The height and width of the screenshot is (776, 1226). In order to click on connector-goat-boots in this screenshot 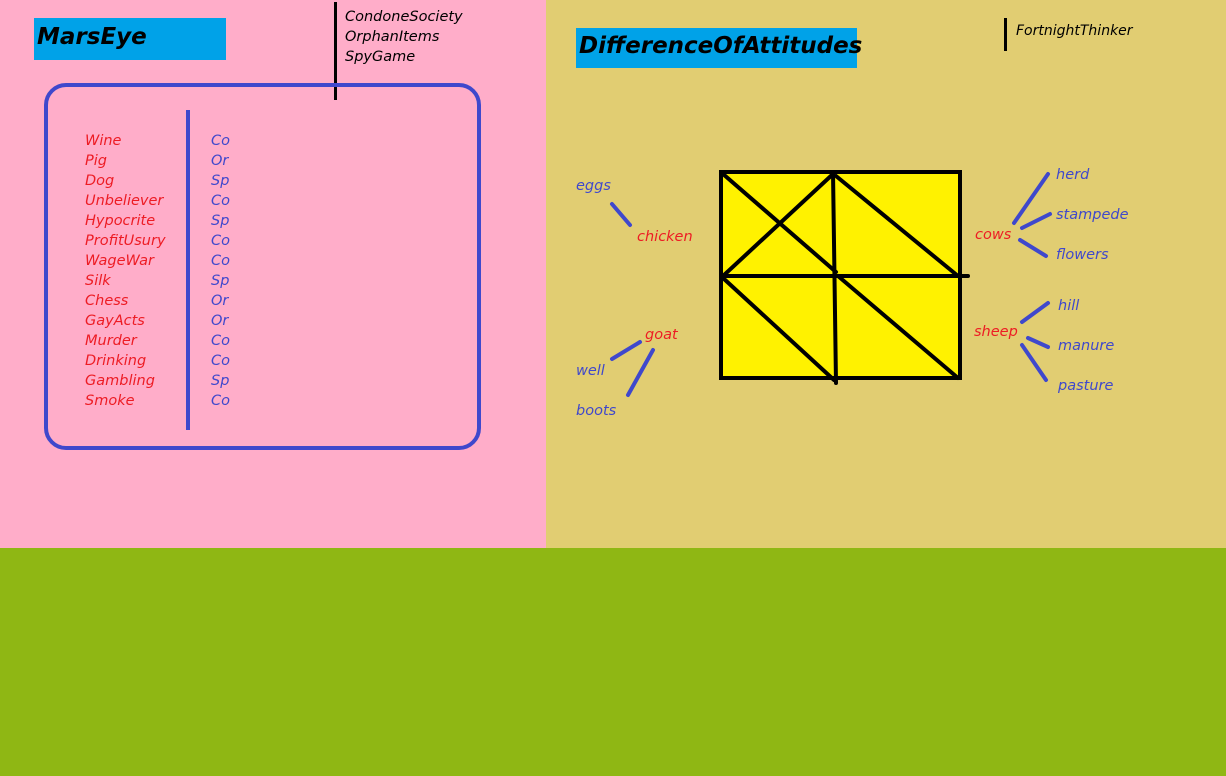, I will do `click(640, 372)`.